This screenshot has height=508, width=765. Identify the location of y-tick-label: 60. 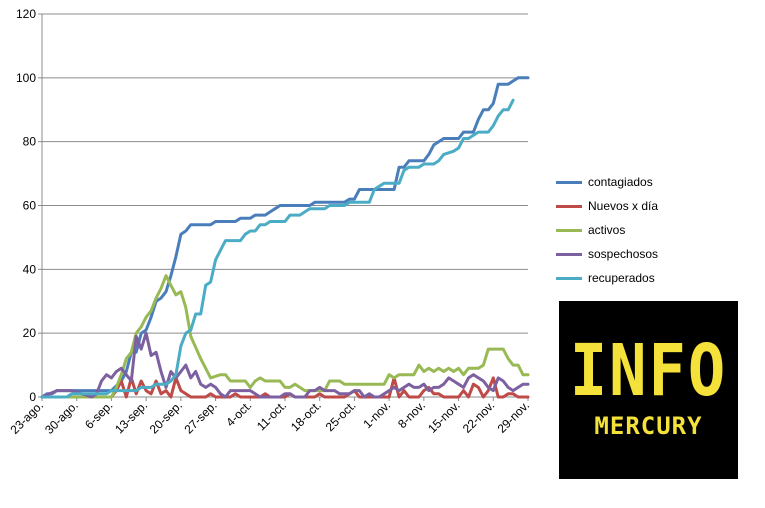
(30, 206).